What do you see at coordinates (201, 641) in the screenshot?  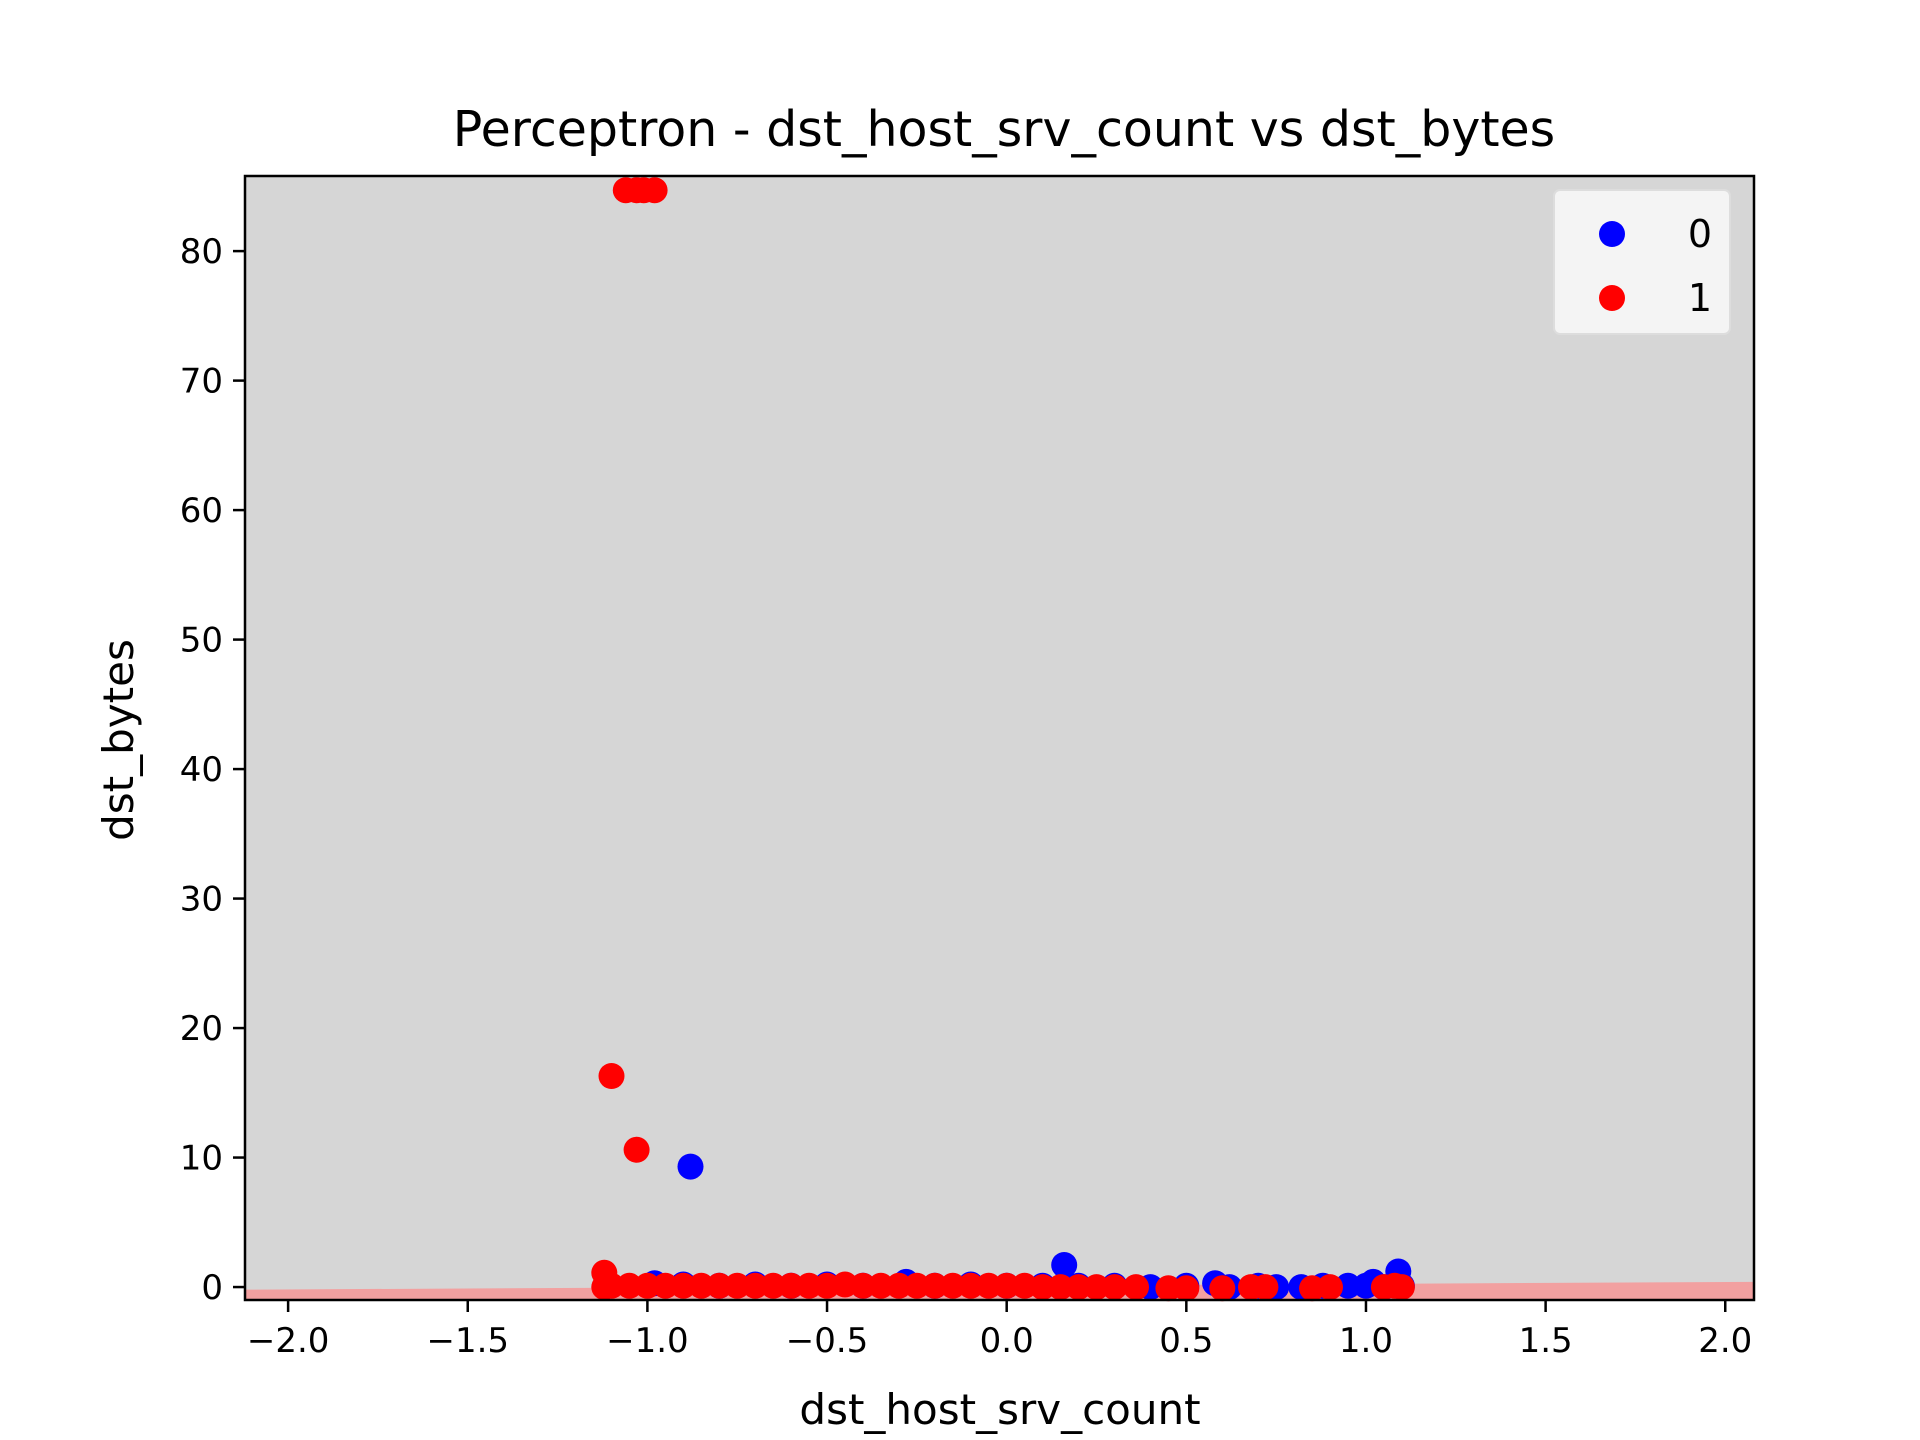 I see `y-tick-label: 50` at bounding box center [201, 641].